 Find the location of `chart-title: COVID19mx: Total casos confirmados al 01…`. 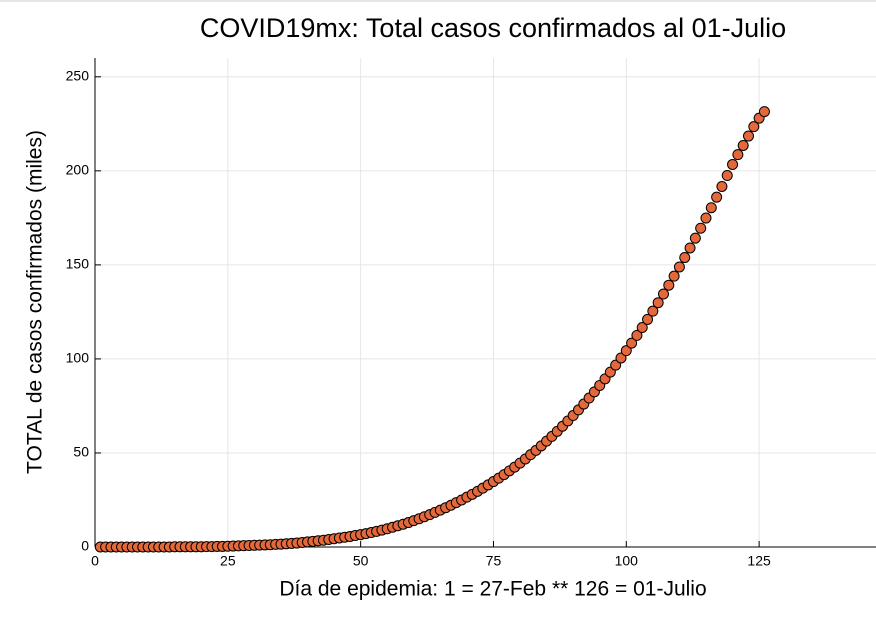

chart-title: COVID19mx: Total casos confirmados al 01… is located at coordinates (493, 28).